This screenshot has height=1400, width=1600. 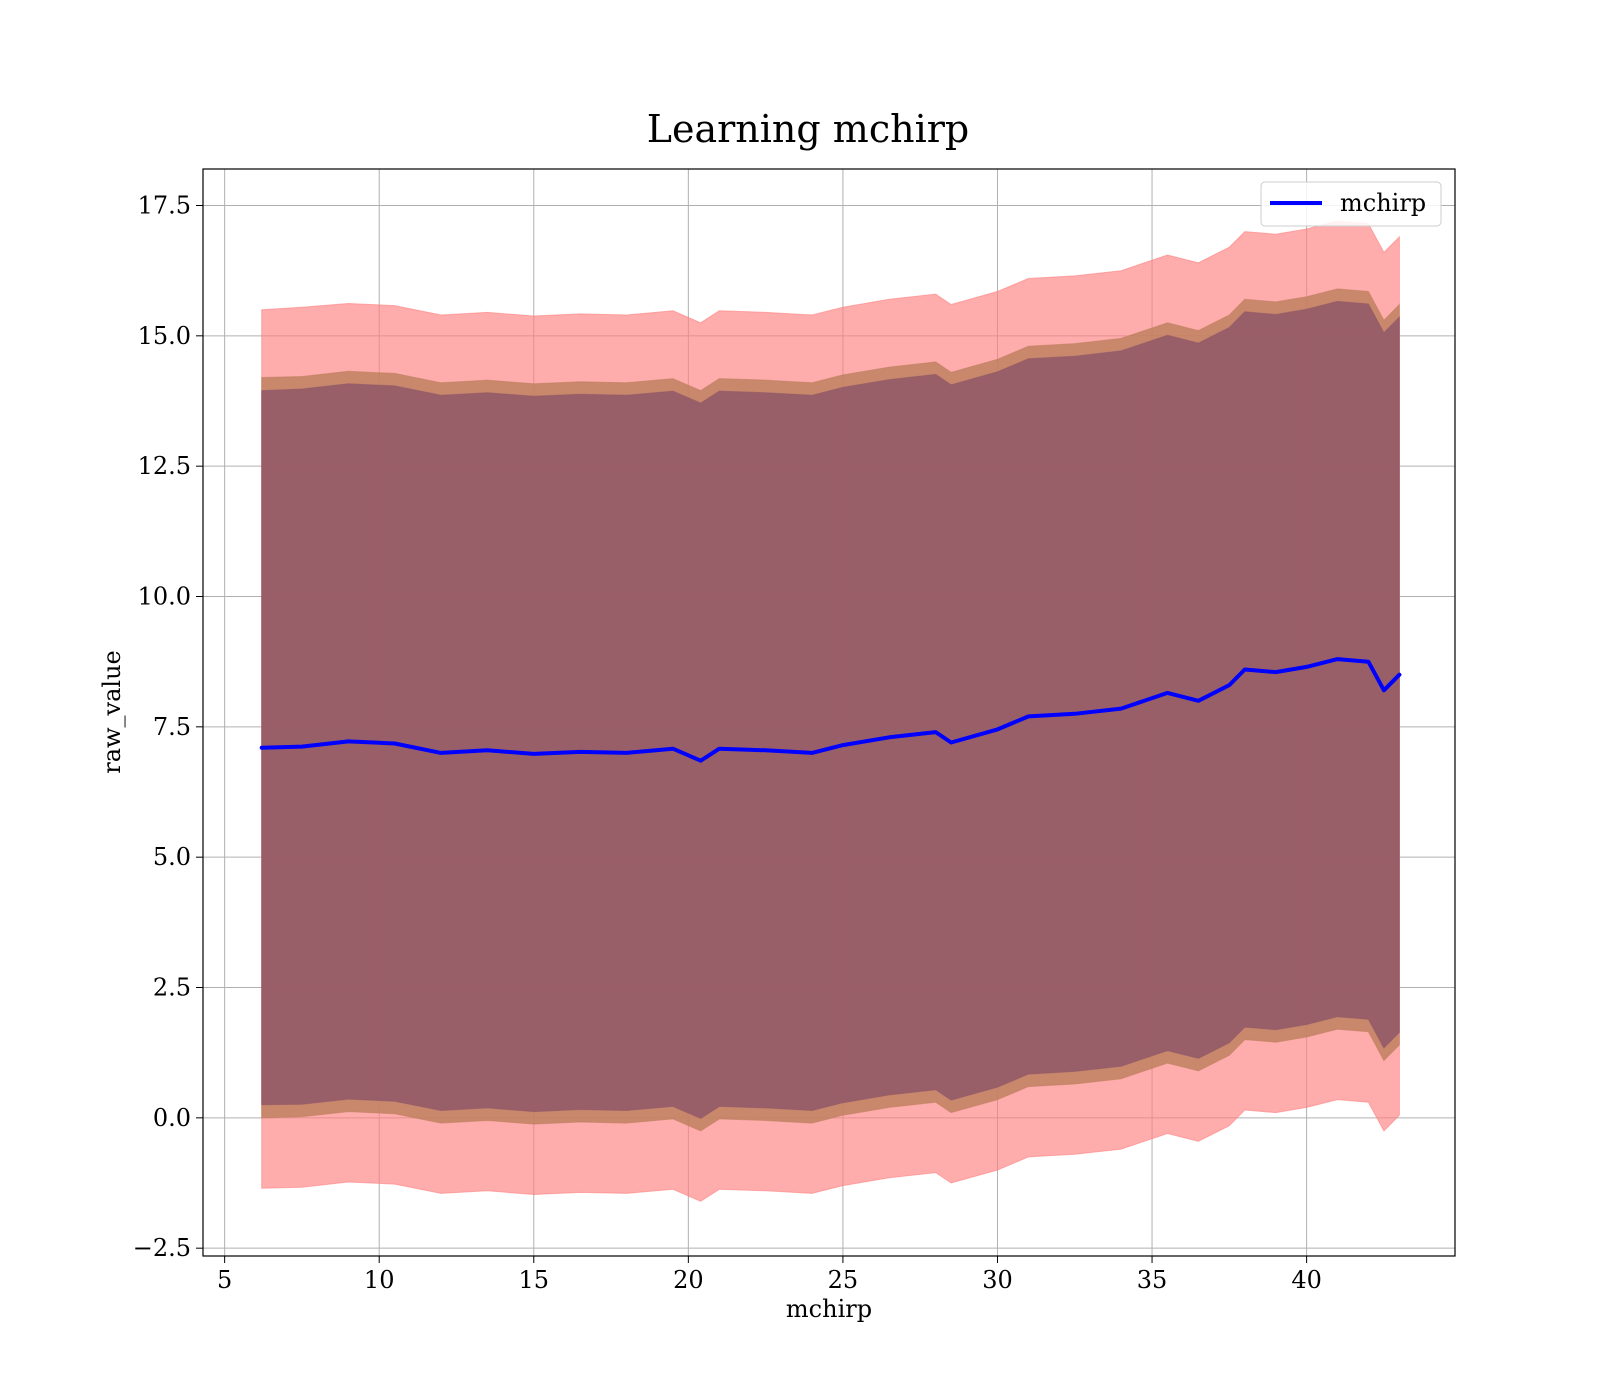 I want to click on x-tick-label: 40, so click(x=1306, y=1280).